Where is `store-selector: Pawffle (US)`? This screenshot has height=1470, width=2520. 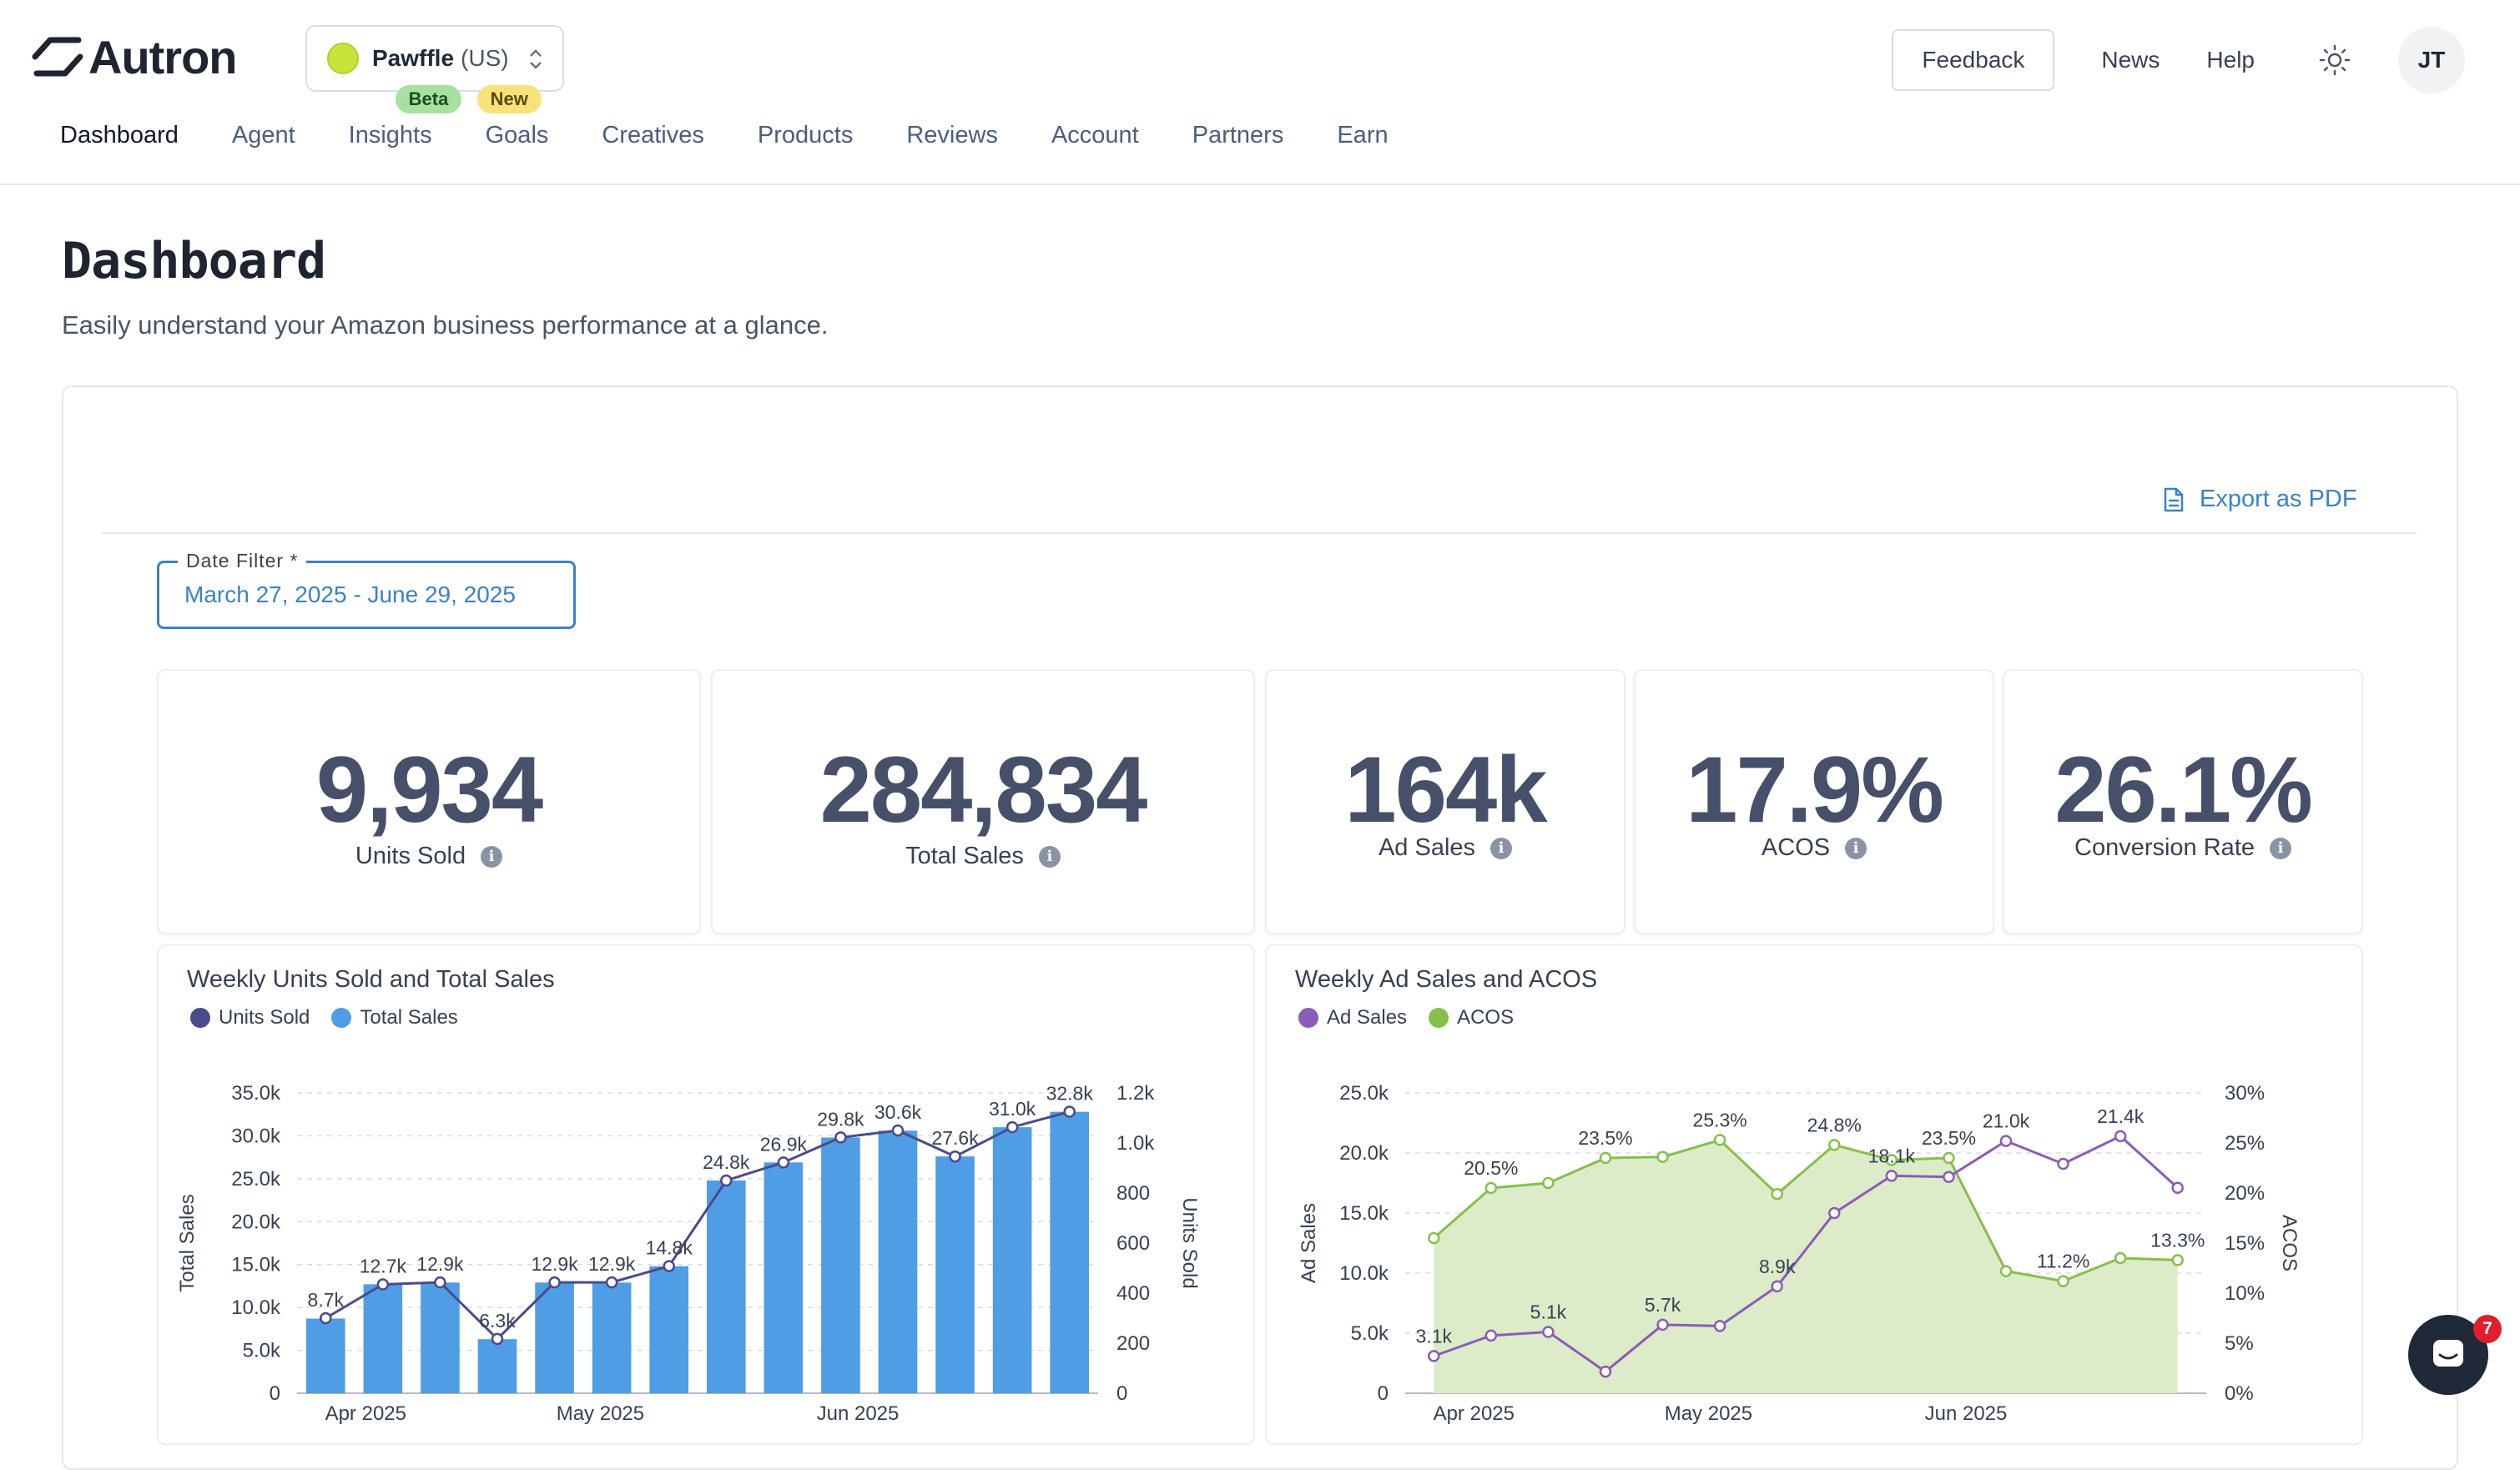 store-selector: Pawffle (US) is located at coordinates (435, 58).